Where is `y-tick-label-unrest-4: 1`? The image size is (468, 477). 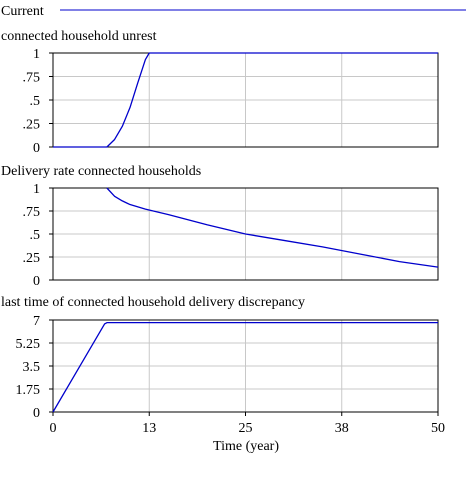
y-tick-label-unrest-4: 1 is located at coordinates (36, 54).